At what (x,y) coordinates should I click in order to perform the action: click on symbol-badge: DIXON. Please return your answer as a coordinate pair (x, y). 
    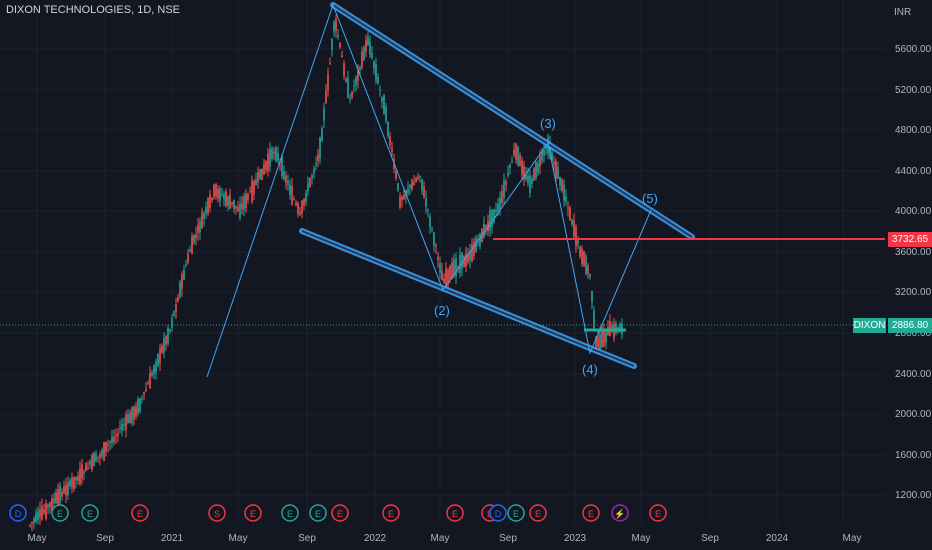
    Looking at the image, I should click on (869, 325).